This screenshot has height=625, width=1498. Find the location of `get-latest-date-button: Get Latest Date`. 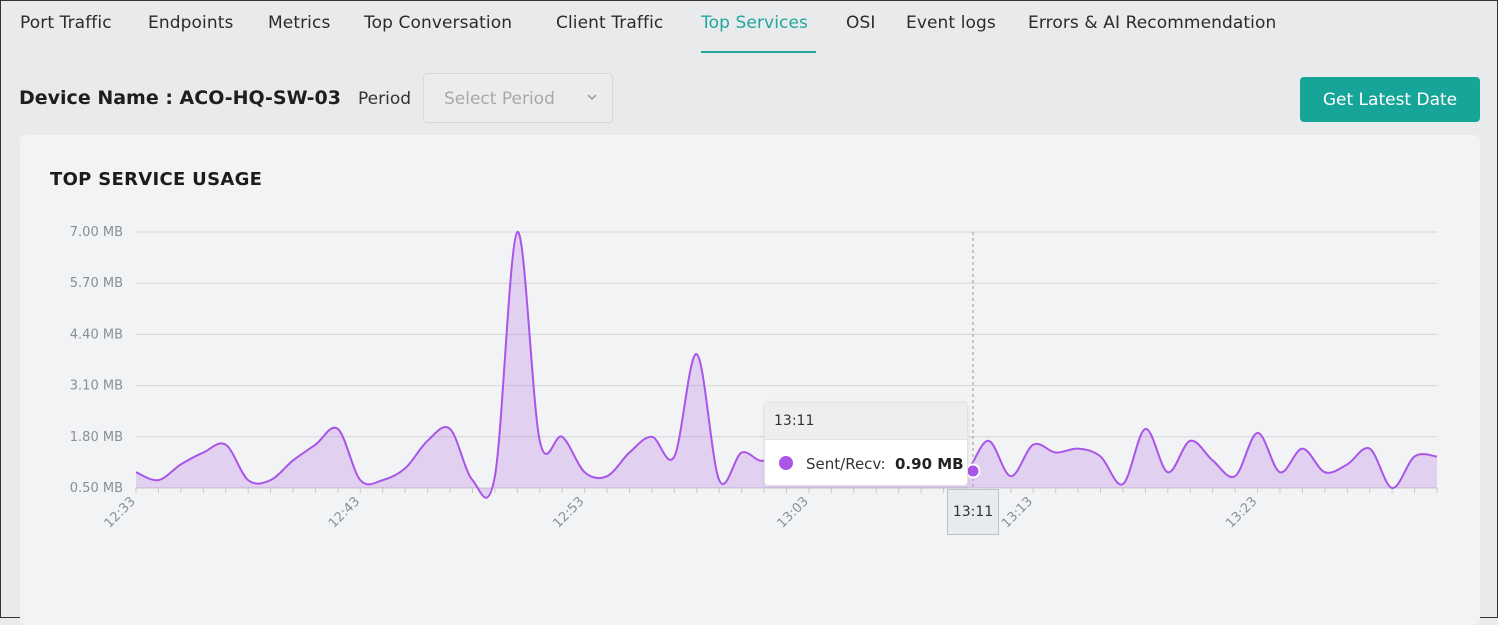

get-latest-date-button: Get Latest Date is located at coordinates (1390, 99).